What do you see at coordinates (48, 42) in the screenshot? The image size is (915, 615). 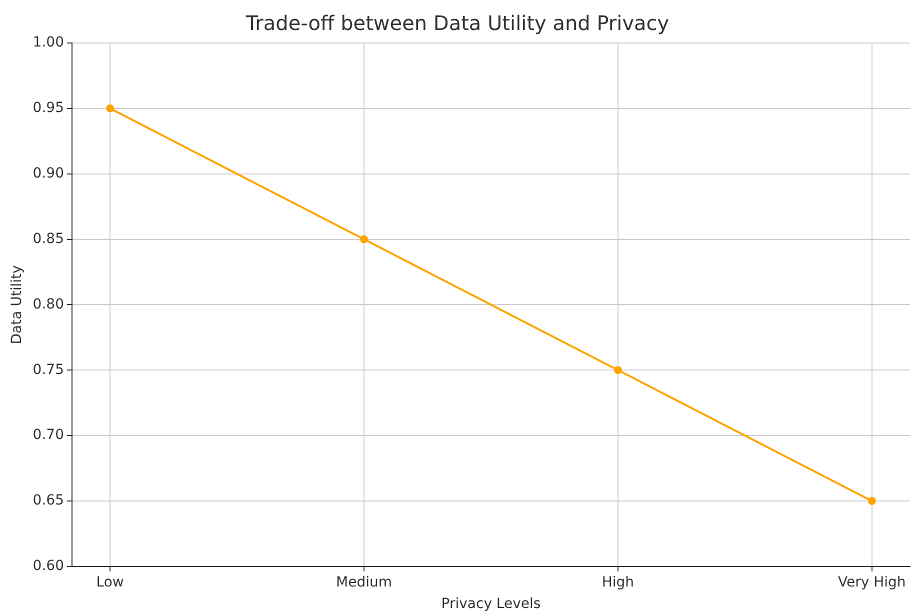 I see `y-tick-label: 1.00` at bounding box center [48, 42].